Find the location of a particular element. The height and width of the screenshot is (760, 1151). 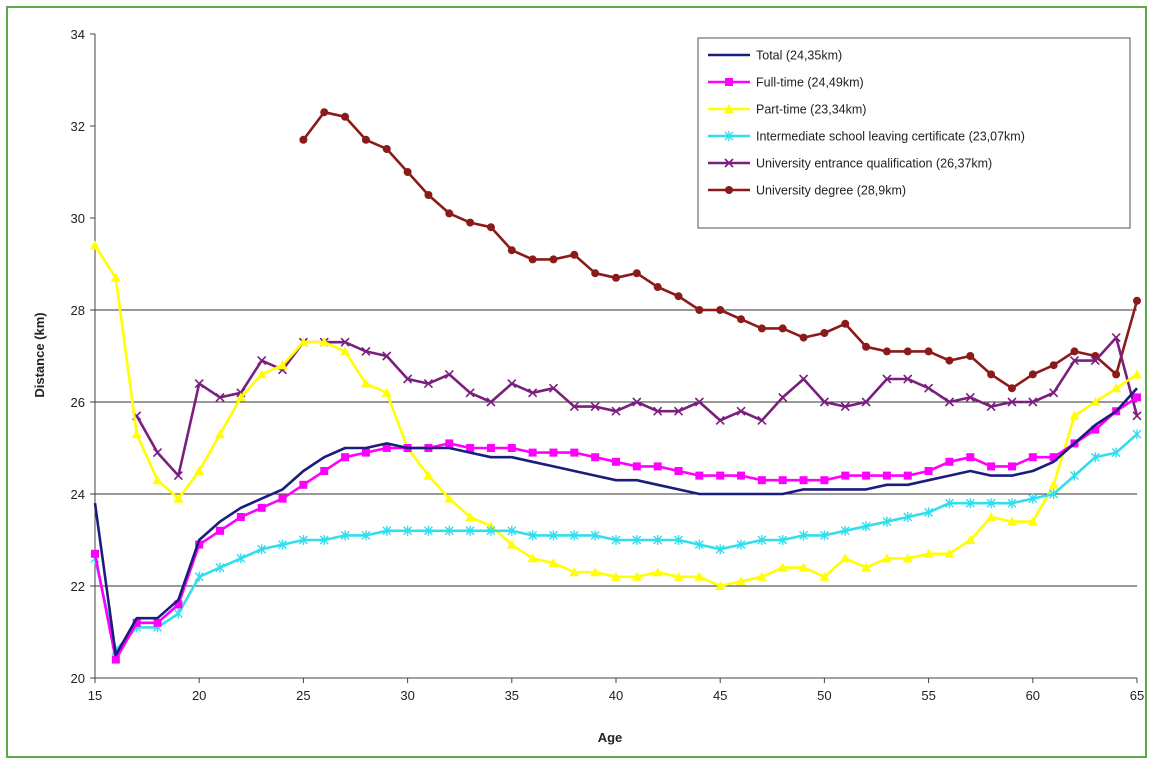

y-tick-label: 22 is located at coordinates (78, 586).